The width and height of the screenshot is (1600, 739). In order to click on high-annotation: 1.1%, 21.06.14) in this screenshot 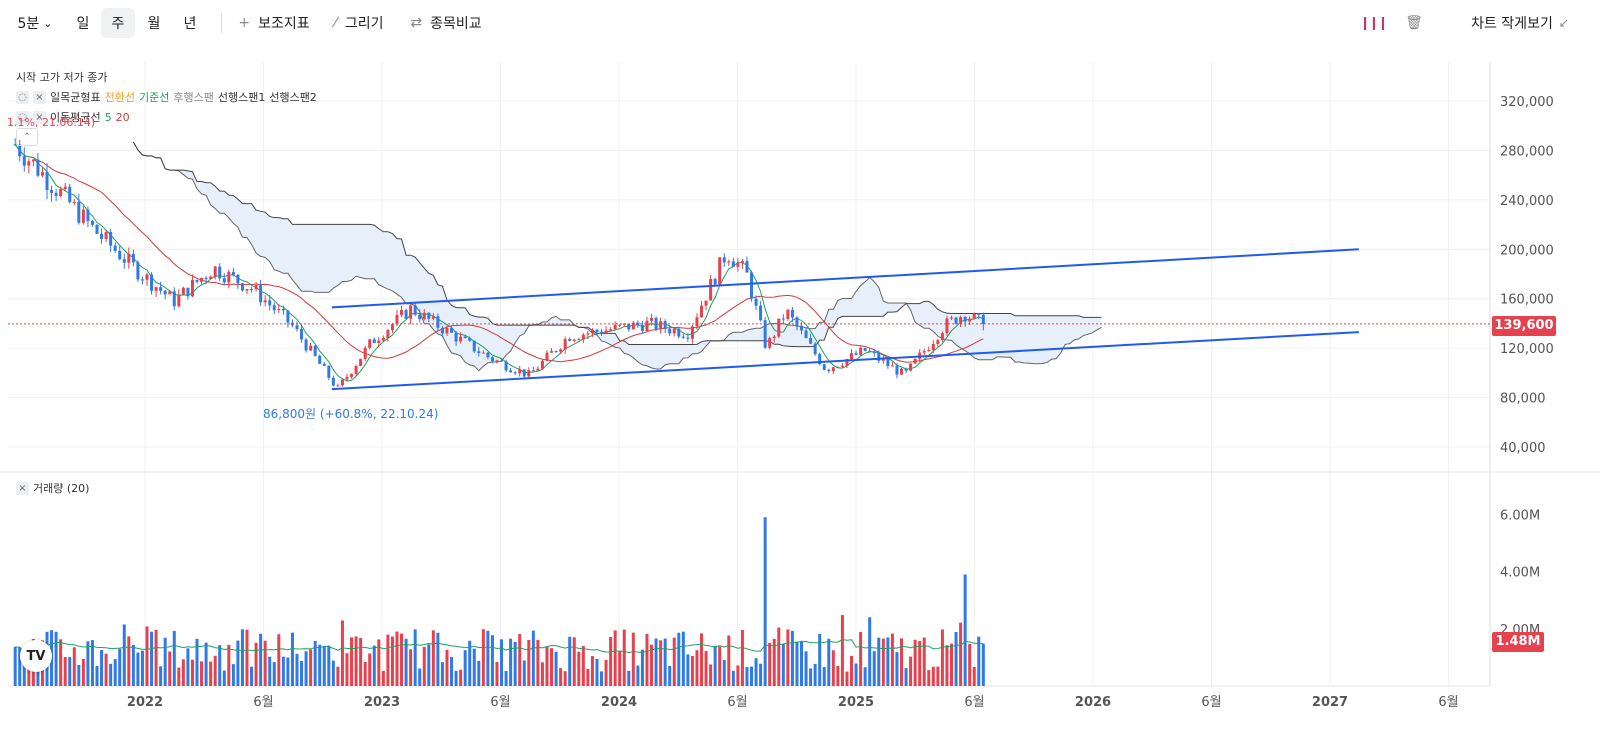, I will do `click(51, 122)`.